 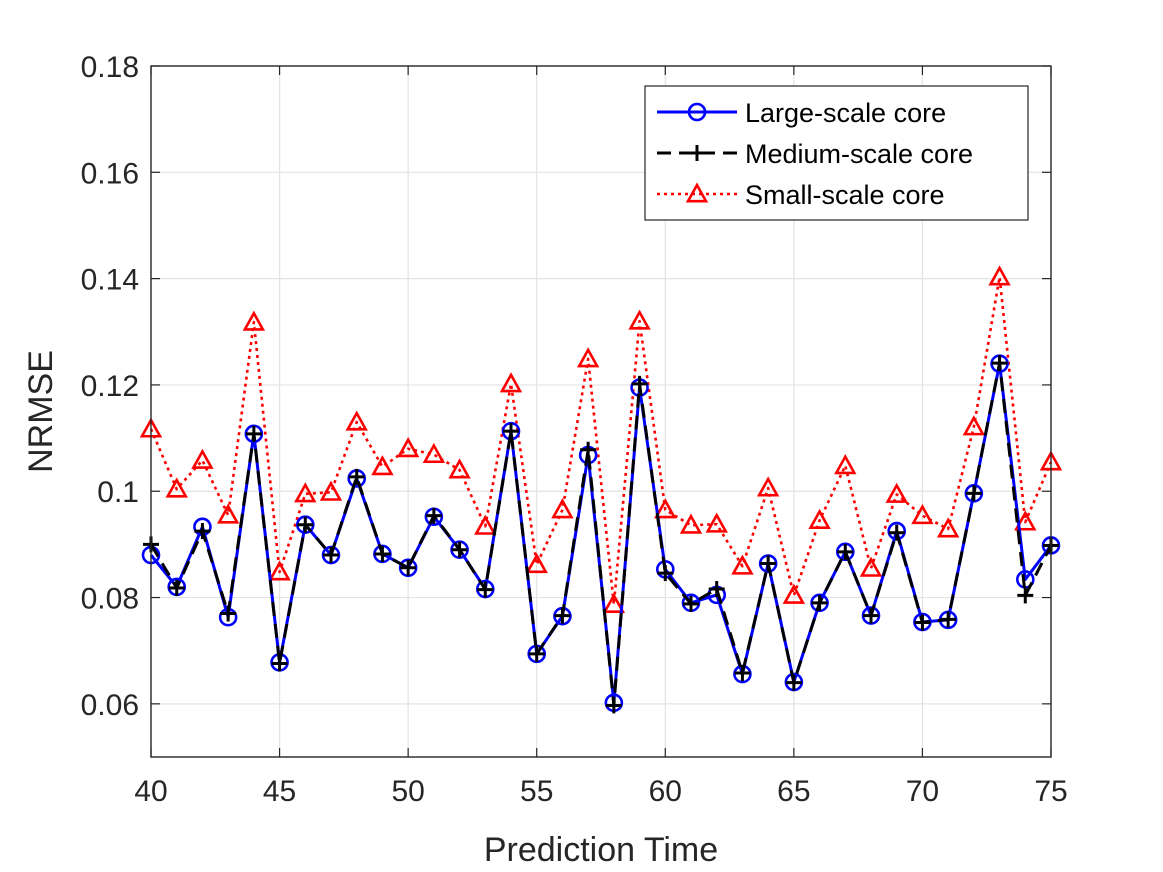 I want to click on x-tick-label: 50, so click(x=407, y=791).